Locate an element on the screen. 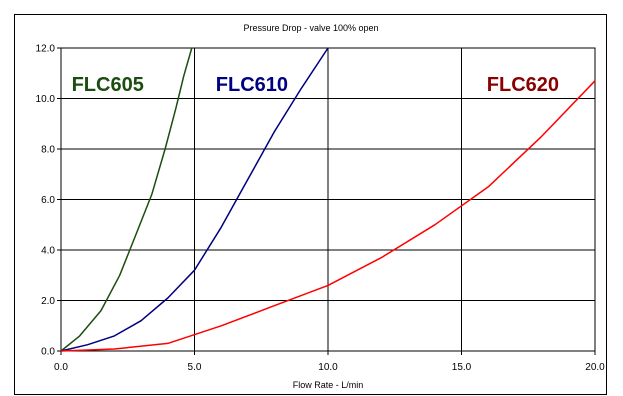 The width and height of the screenshot is (623, 396). x-tick-label: 0.0 is located at coordinates (61, 367).